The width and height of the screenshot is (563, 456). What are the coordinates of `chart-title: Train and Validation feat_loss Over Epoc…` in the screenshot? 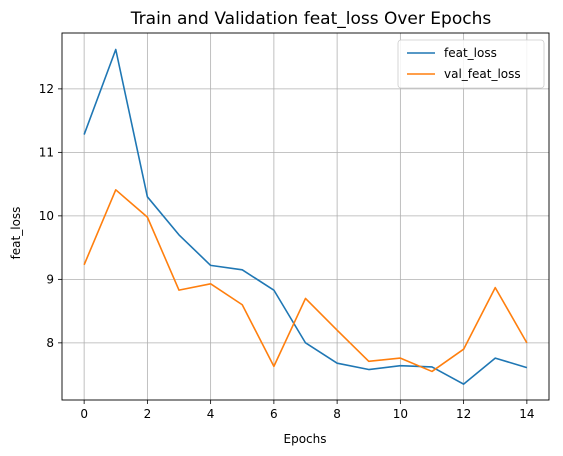 It's located at (311, 19).